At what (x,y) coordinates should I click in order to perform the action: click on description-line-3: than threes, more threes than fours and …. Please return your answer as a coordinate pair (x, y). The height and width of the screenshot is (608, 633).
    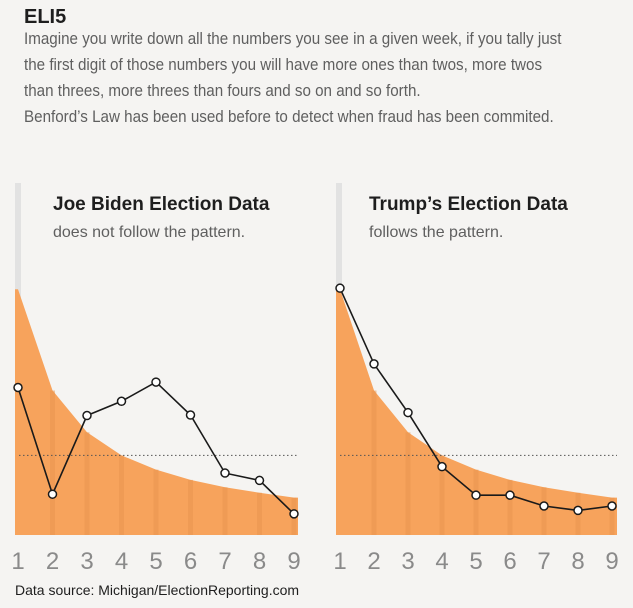
    Looking at the image, I should click on (222, 91).